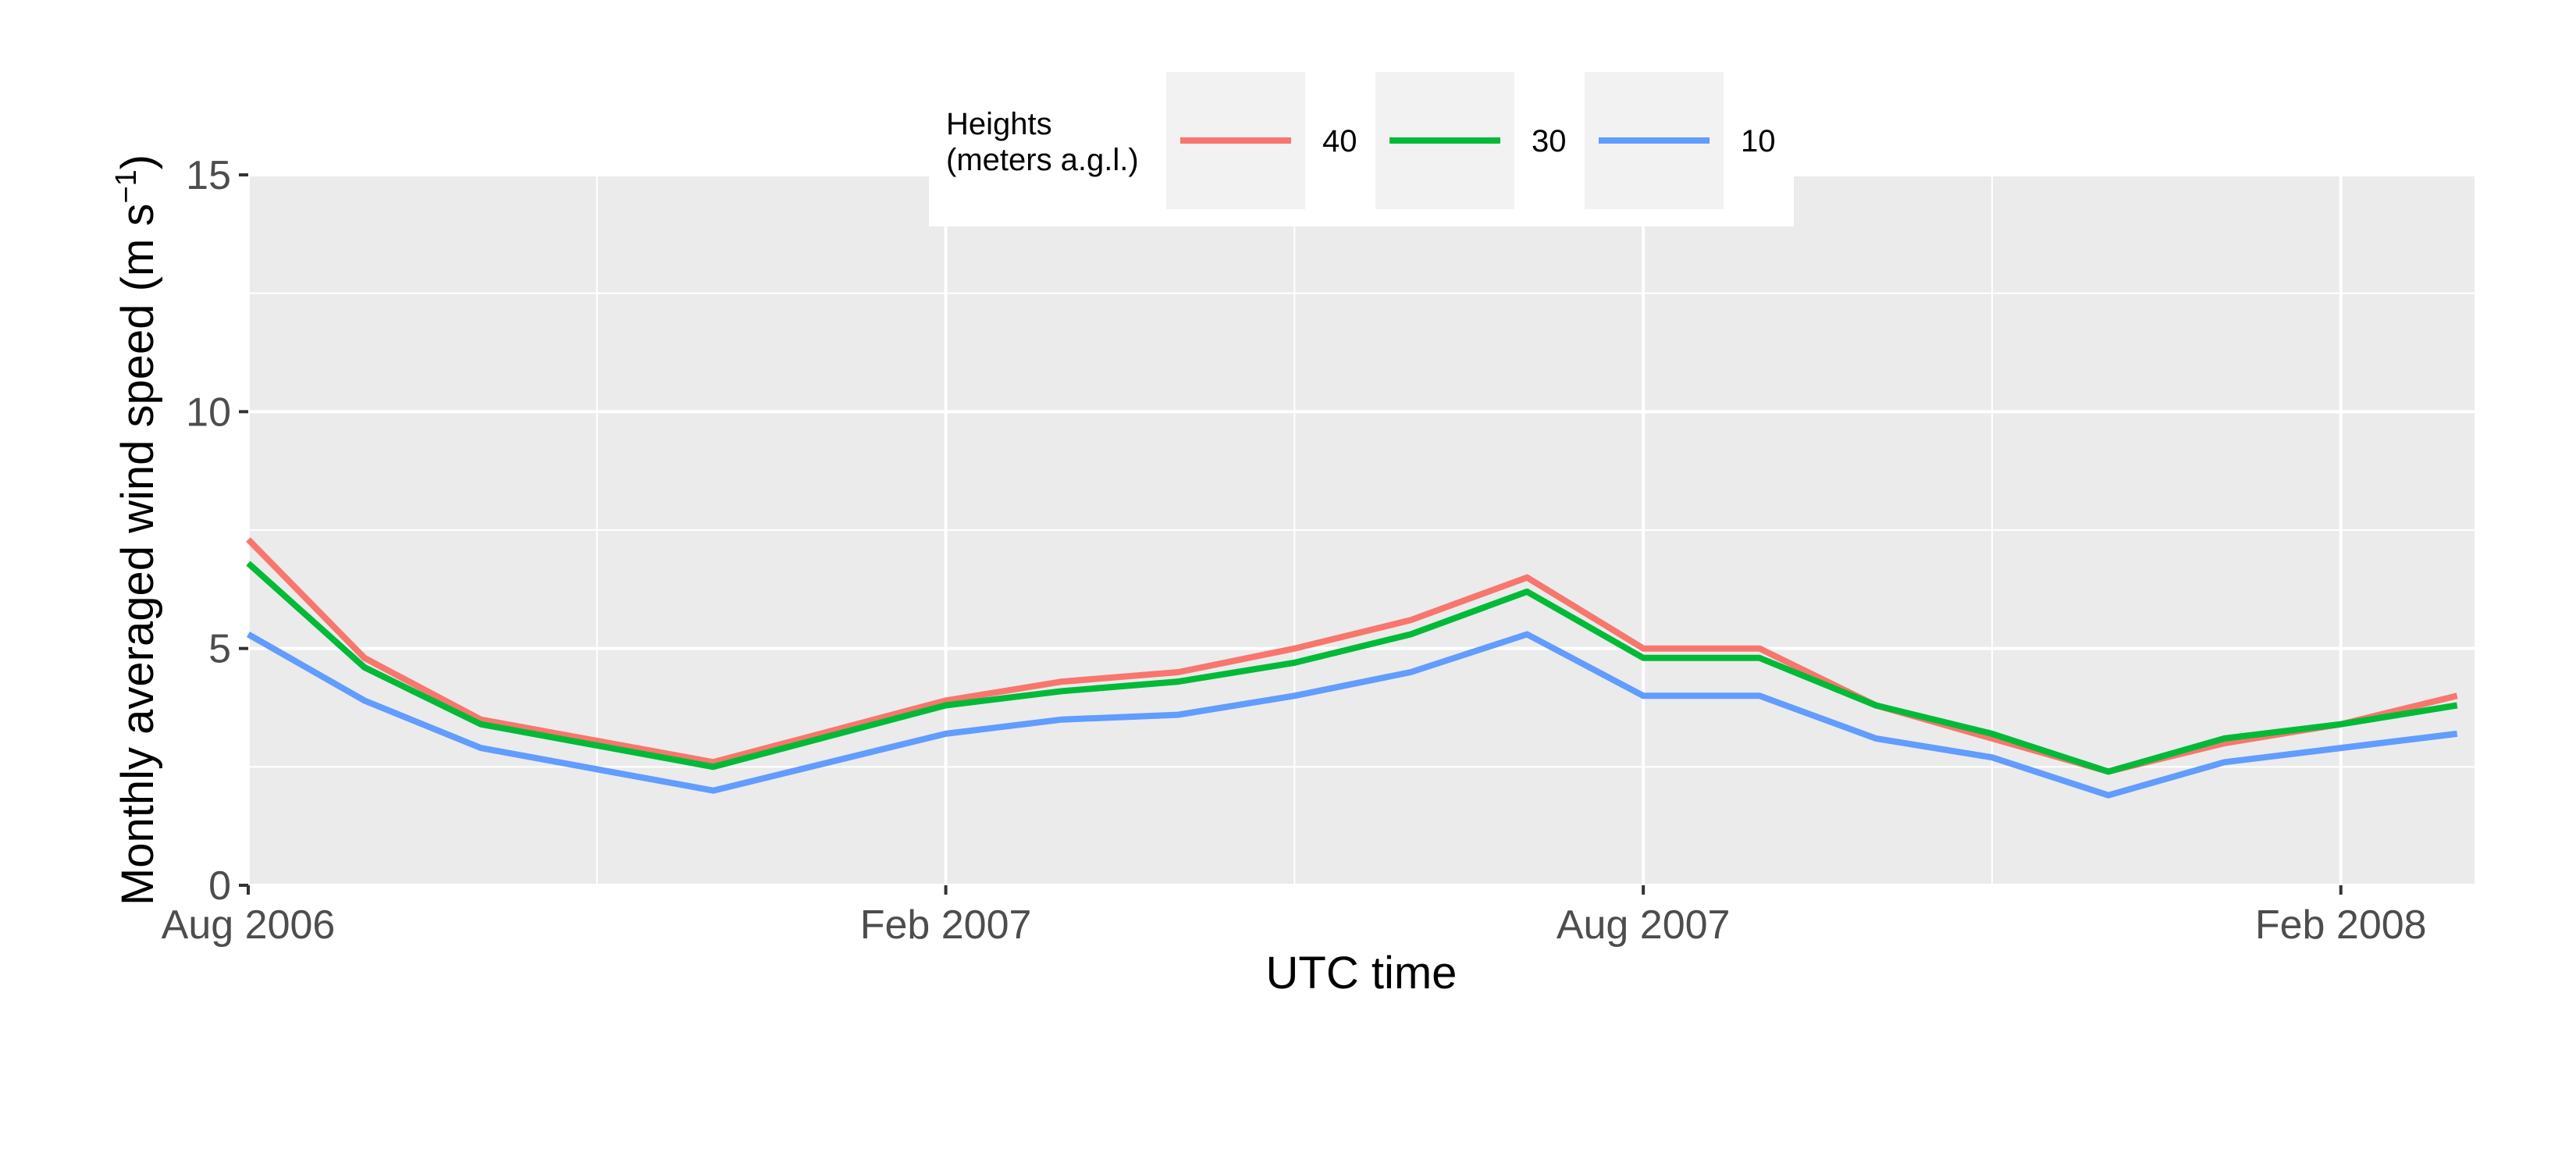  What do you see at coordinates (126, 186) in the screenshot?
I see `y-axis-title-superscript: −1` at bounding box center [126, 186].